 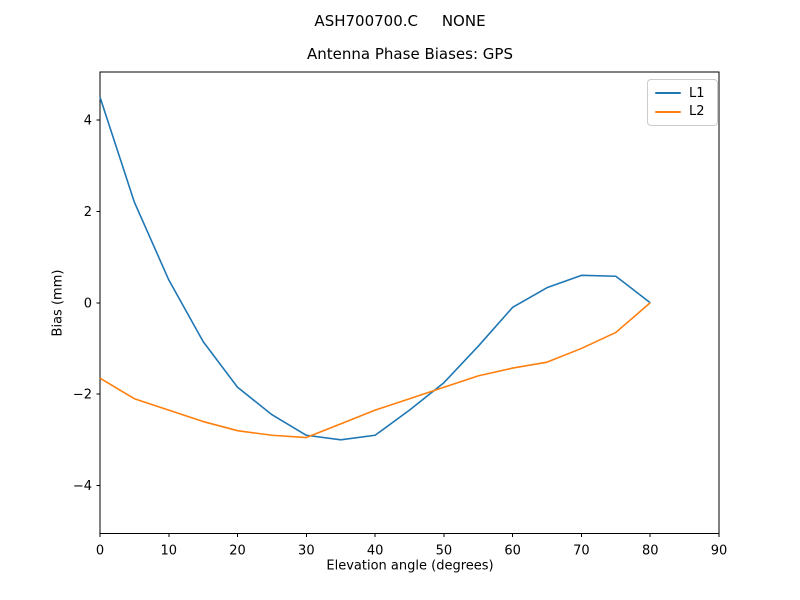 What do you see at coordinates (169, 551) in the screenshot?
I see `x-tick-label: 10` at bounding box center [169, 551].